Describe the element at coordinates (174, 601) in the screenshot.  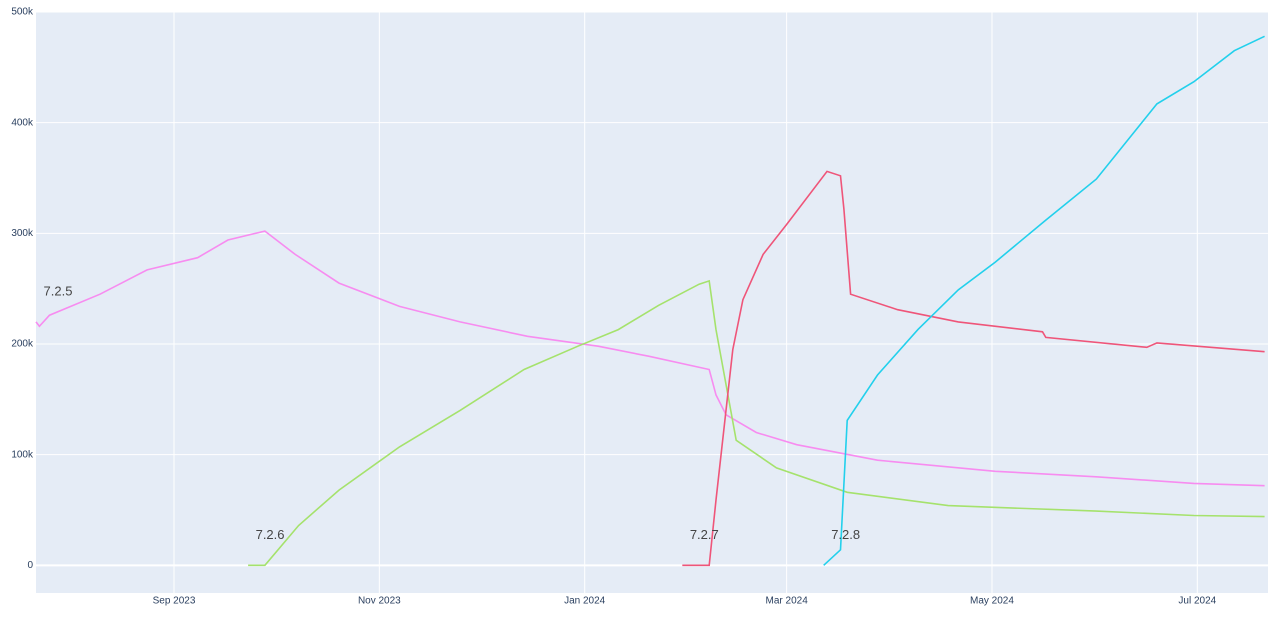
I see `x-tick-label: Sep 2023` at that location.